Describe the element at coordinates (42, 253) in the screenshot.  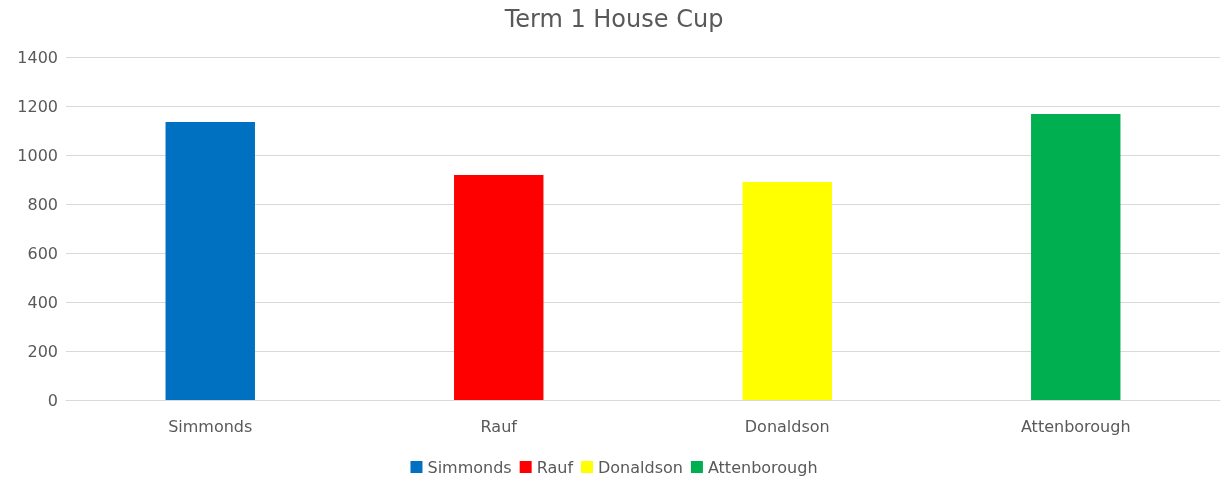
I see `y-tick-label: 600` at that location.